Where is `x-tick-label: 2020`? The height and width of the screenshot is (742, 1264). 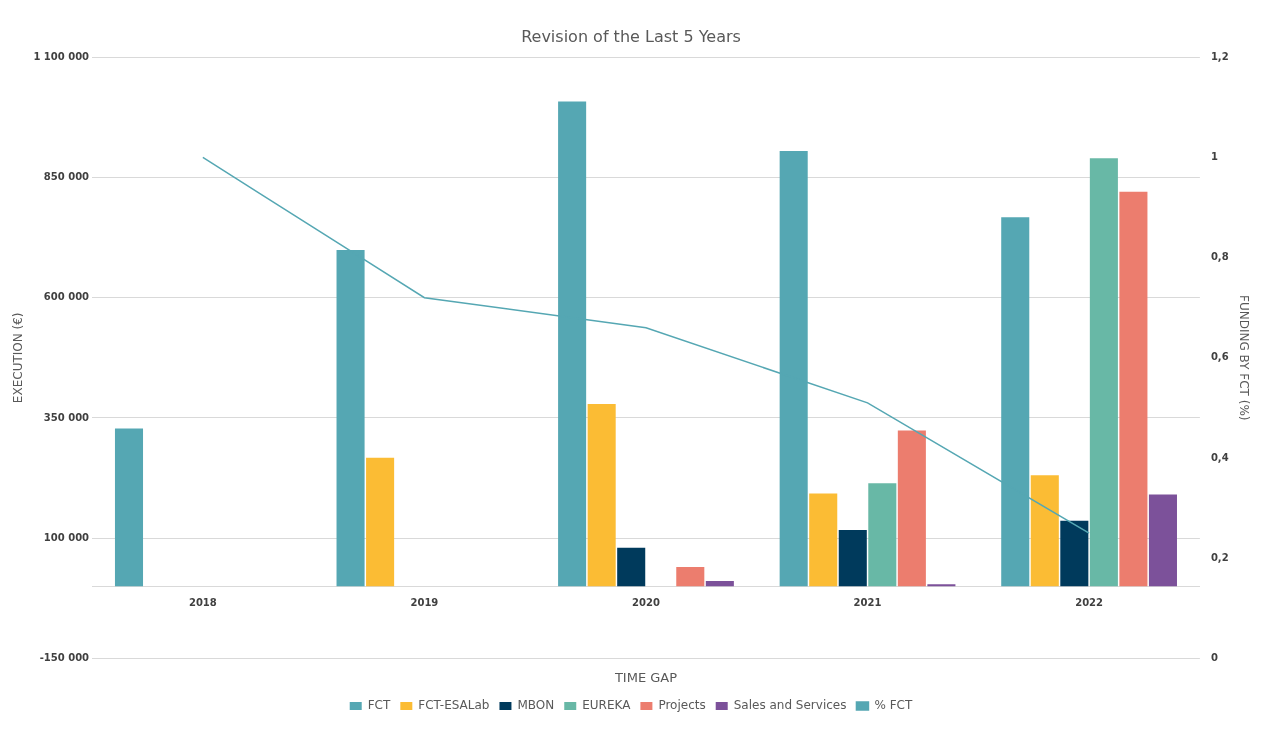 x-tick-label: 2020 is located at coordinates (646, 602).